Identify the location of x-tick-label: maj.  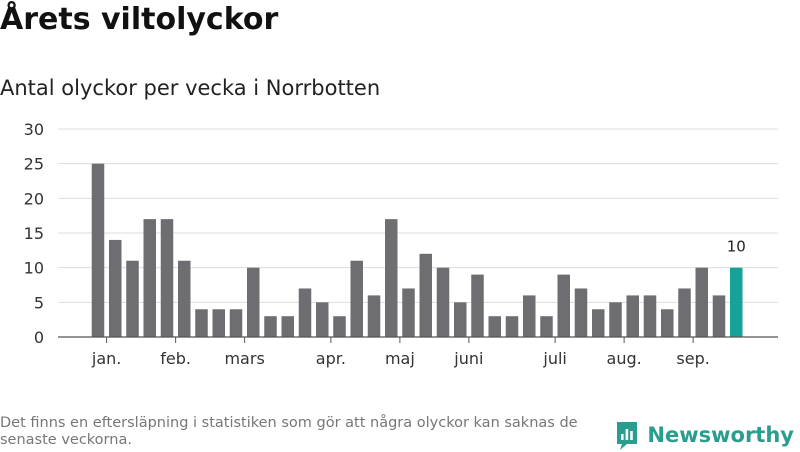
(400, 358).